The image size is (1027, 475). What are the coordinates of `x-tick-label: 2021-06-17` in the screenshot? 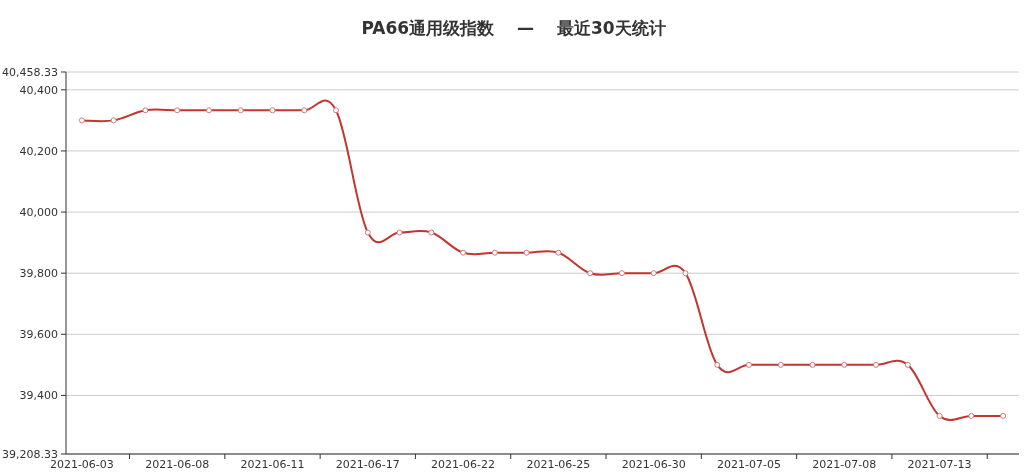 It's located at (367, 464).